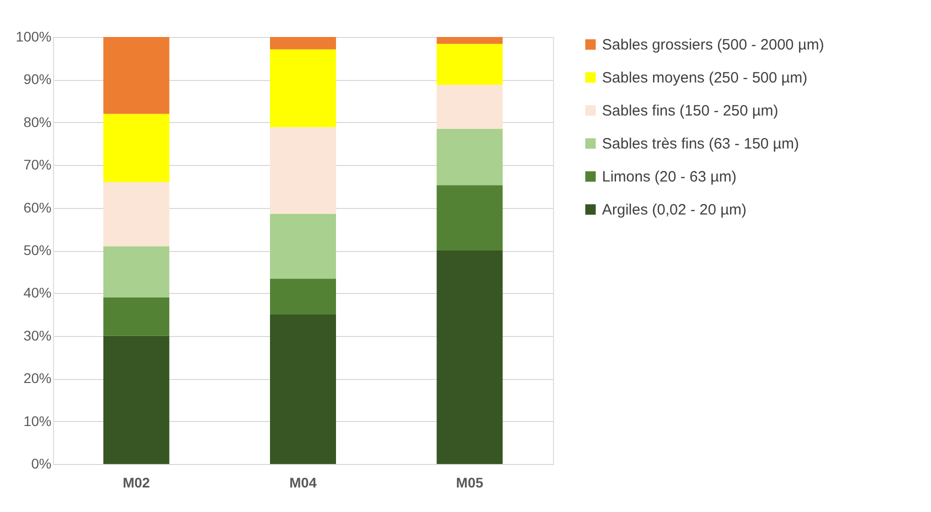 The width and height of the screenshot is (931, 512). Describe the element at coordinates (701, 144) in the screenshot. I see `legend-label: Sables très fins (63 - 150 µm)` at that location.